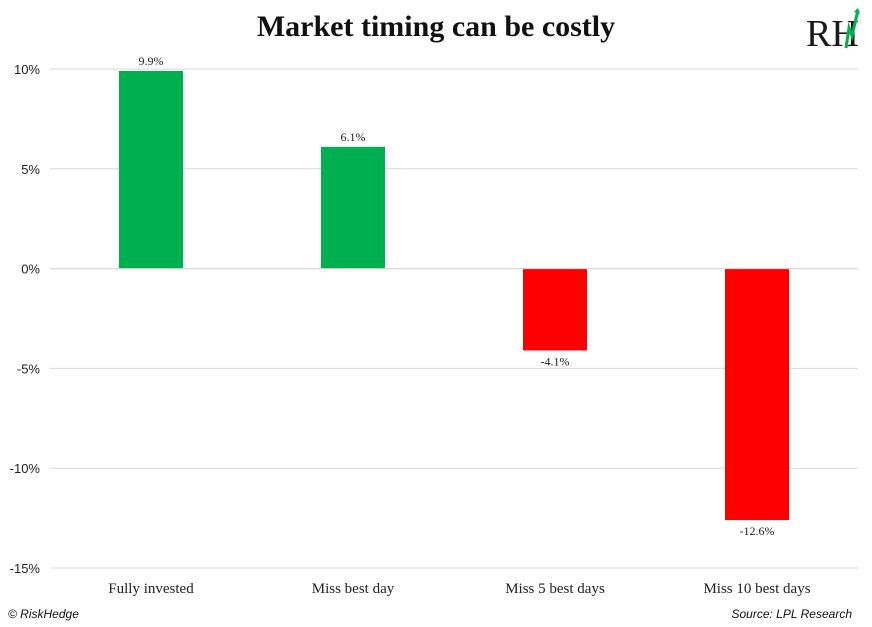 This screenshot has width=872, height=627. I want to click on data-label: -4.1%, so click(555, 361).